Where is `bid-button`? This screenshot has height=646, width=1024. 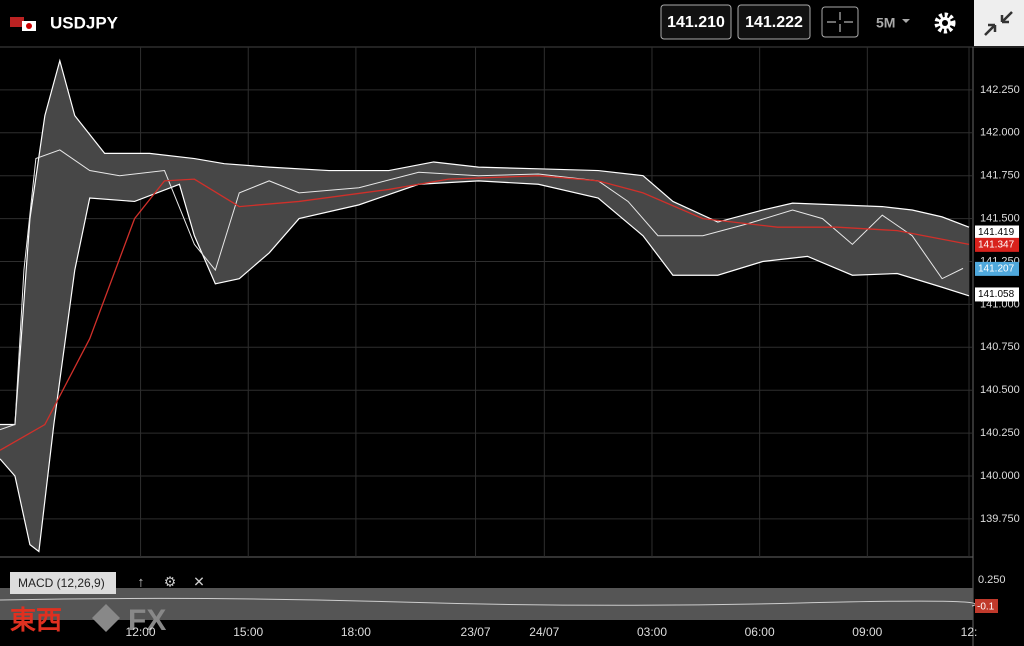 bid-button is located at coordinates (696, 22).